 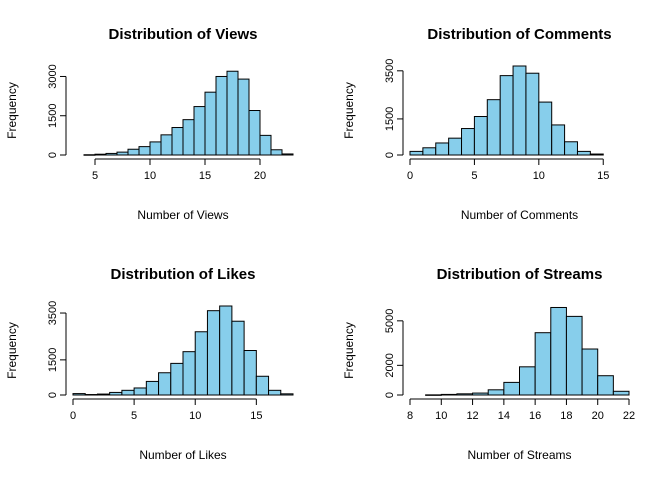 I want to click on panel4-x-tick-label: 10, so click(x=441, y=416).